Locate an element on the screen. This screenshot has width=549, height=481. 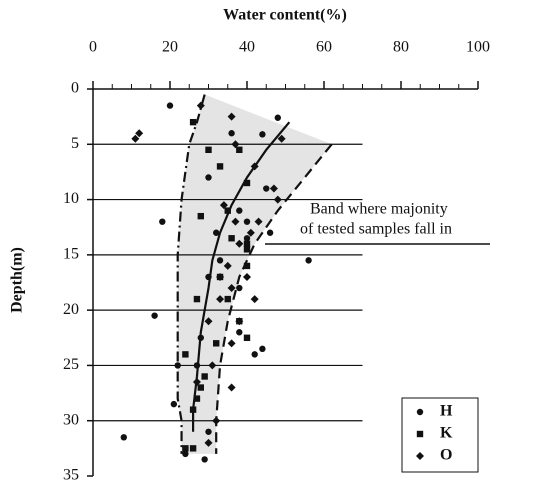
annotation: of tested samples fall in is located at coordinates (376, 229).